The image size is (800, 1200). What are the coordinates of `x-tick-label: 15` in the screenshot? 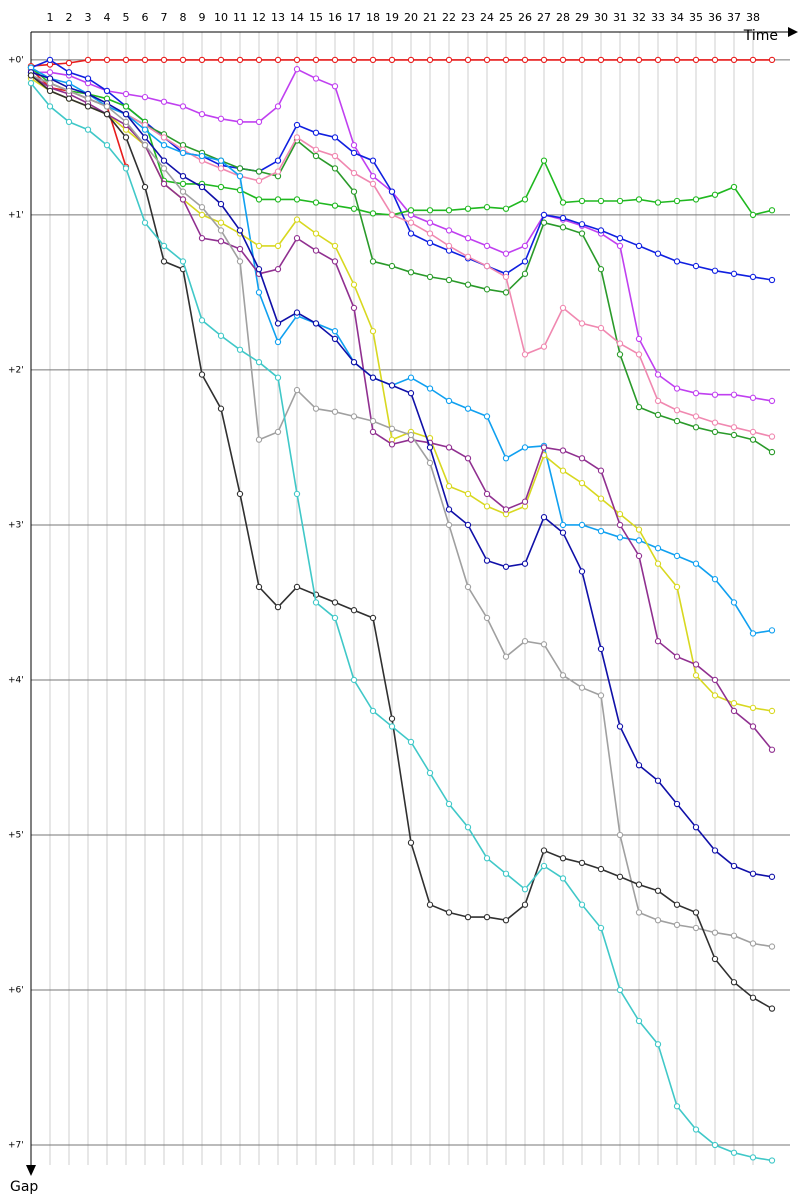 It's located at (316, 17).